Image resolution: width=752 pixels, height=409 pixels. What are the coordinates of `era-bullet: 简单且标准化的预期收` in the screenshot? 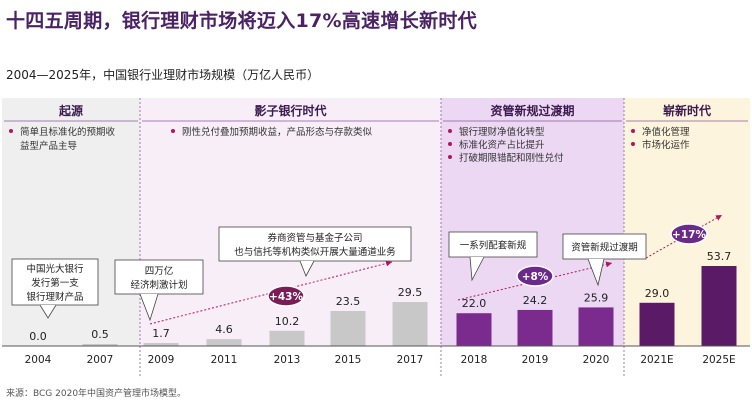 It's located at (68, 132).